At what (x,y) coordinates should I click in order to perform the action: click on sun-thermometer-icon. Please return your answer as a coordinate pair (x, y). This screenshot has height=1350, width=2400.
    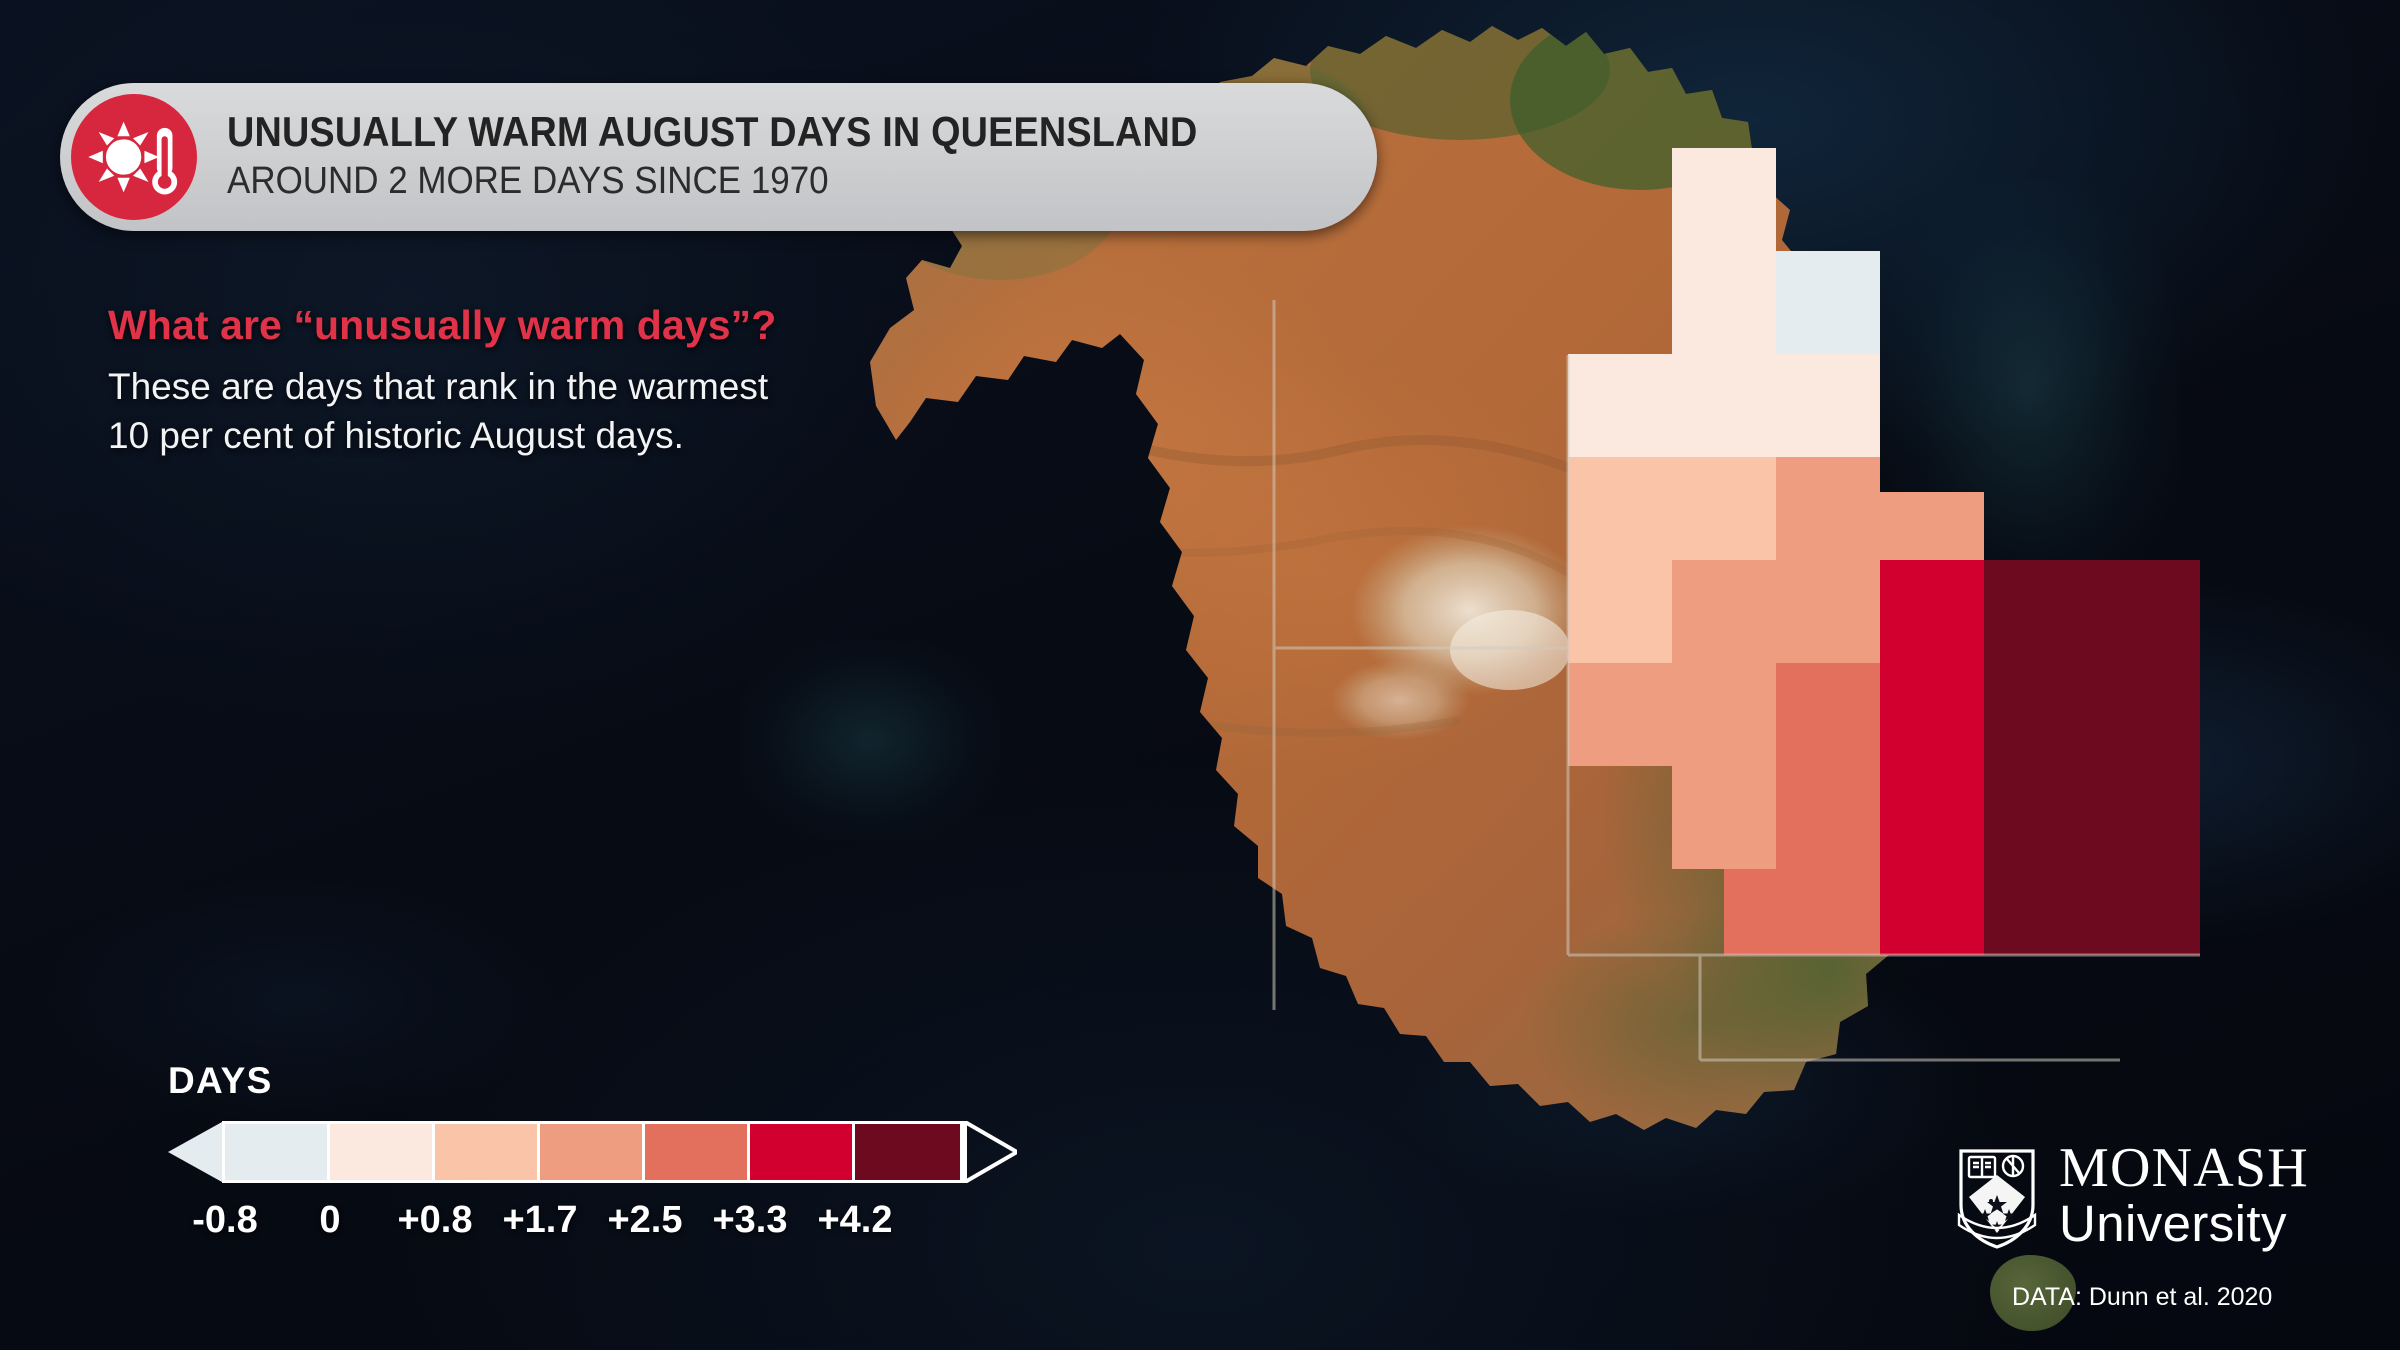
    Looking at the image, I should click on (134, 157).